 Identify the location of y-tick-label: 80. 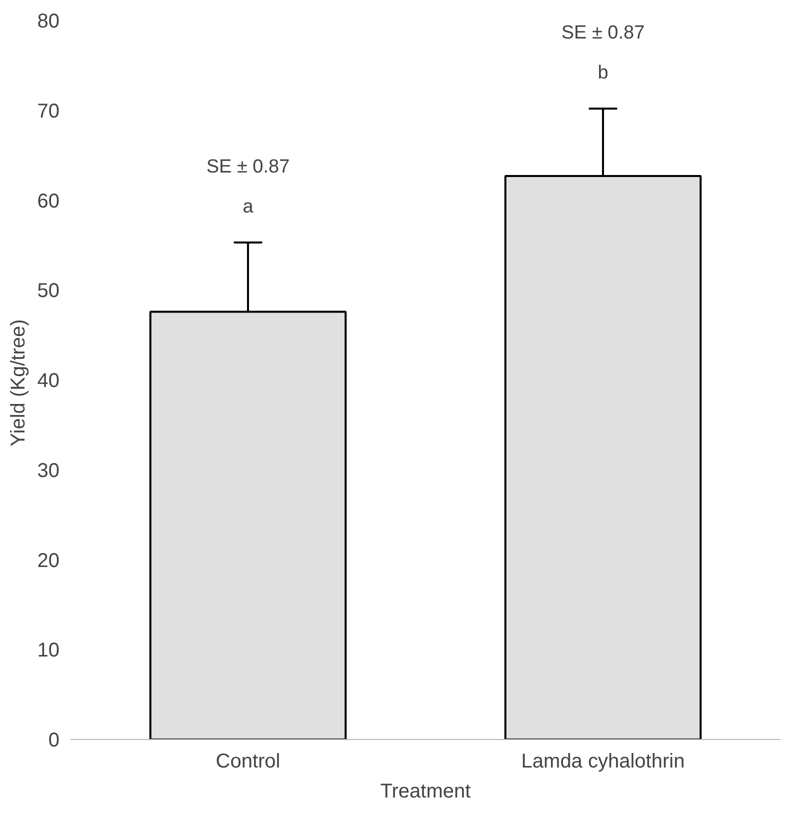
(48, 21).